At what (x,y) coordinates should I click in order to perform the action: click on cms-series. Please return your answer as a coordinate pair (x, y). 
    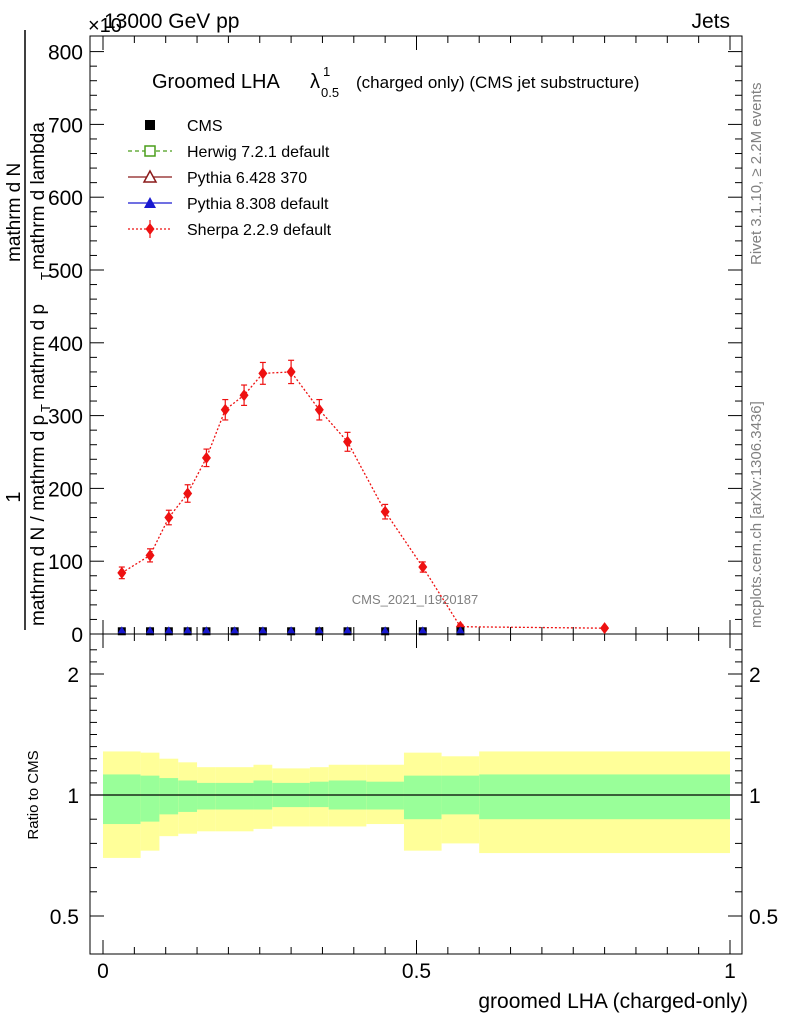
    Looking at the image, I should click on (291, 631).